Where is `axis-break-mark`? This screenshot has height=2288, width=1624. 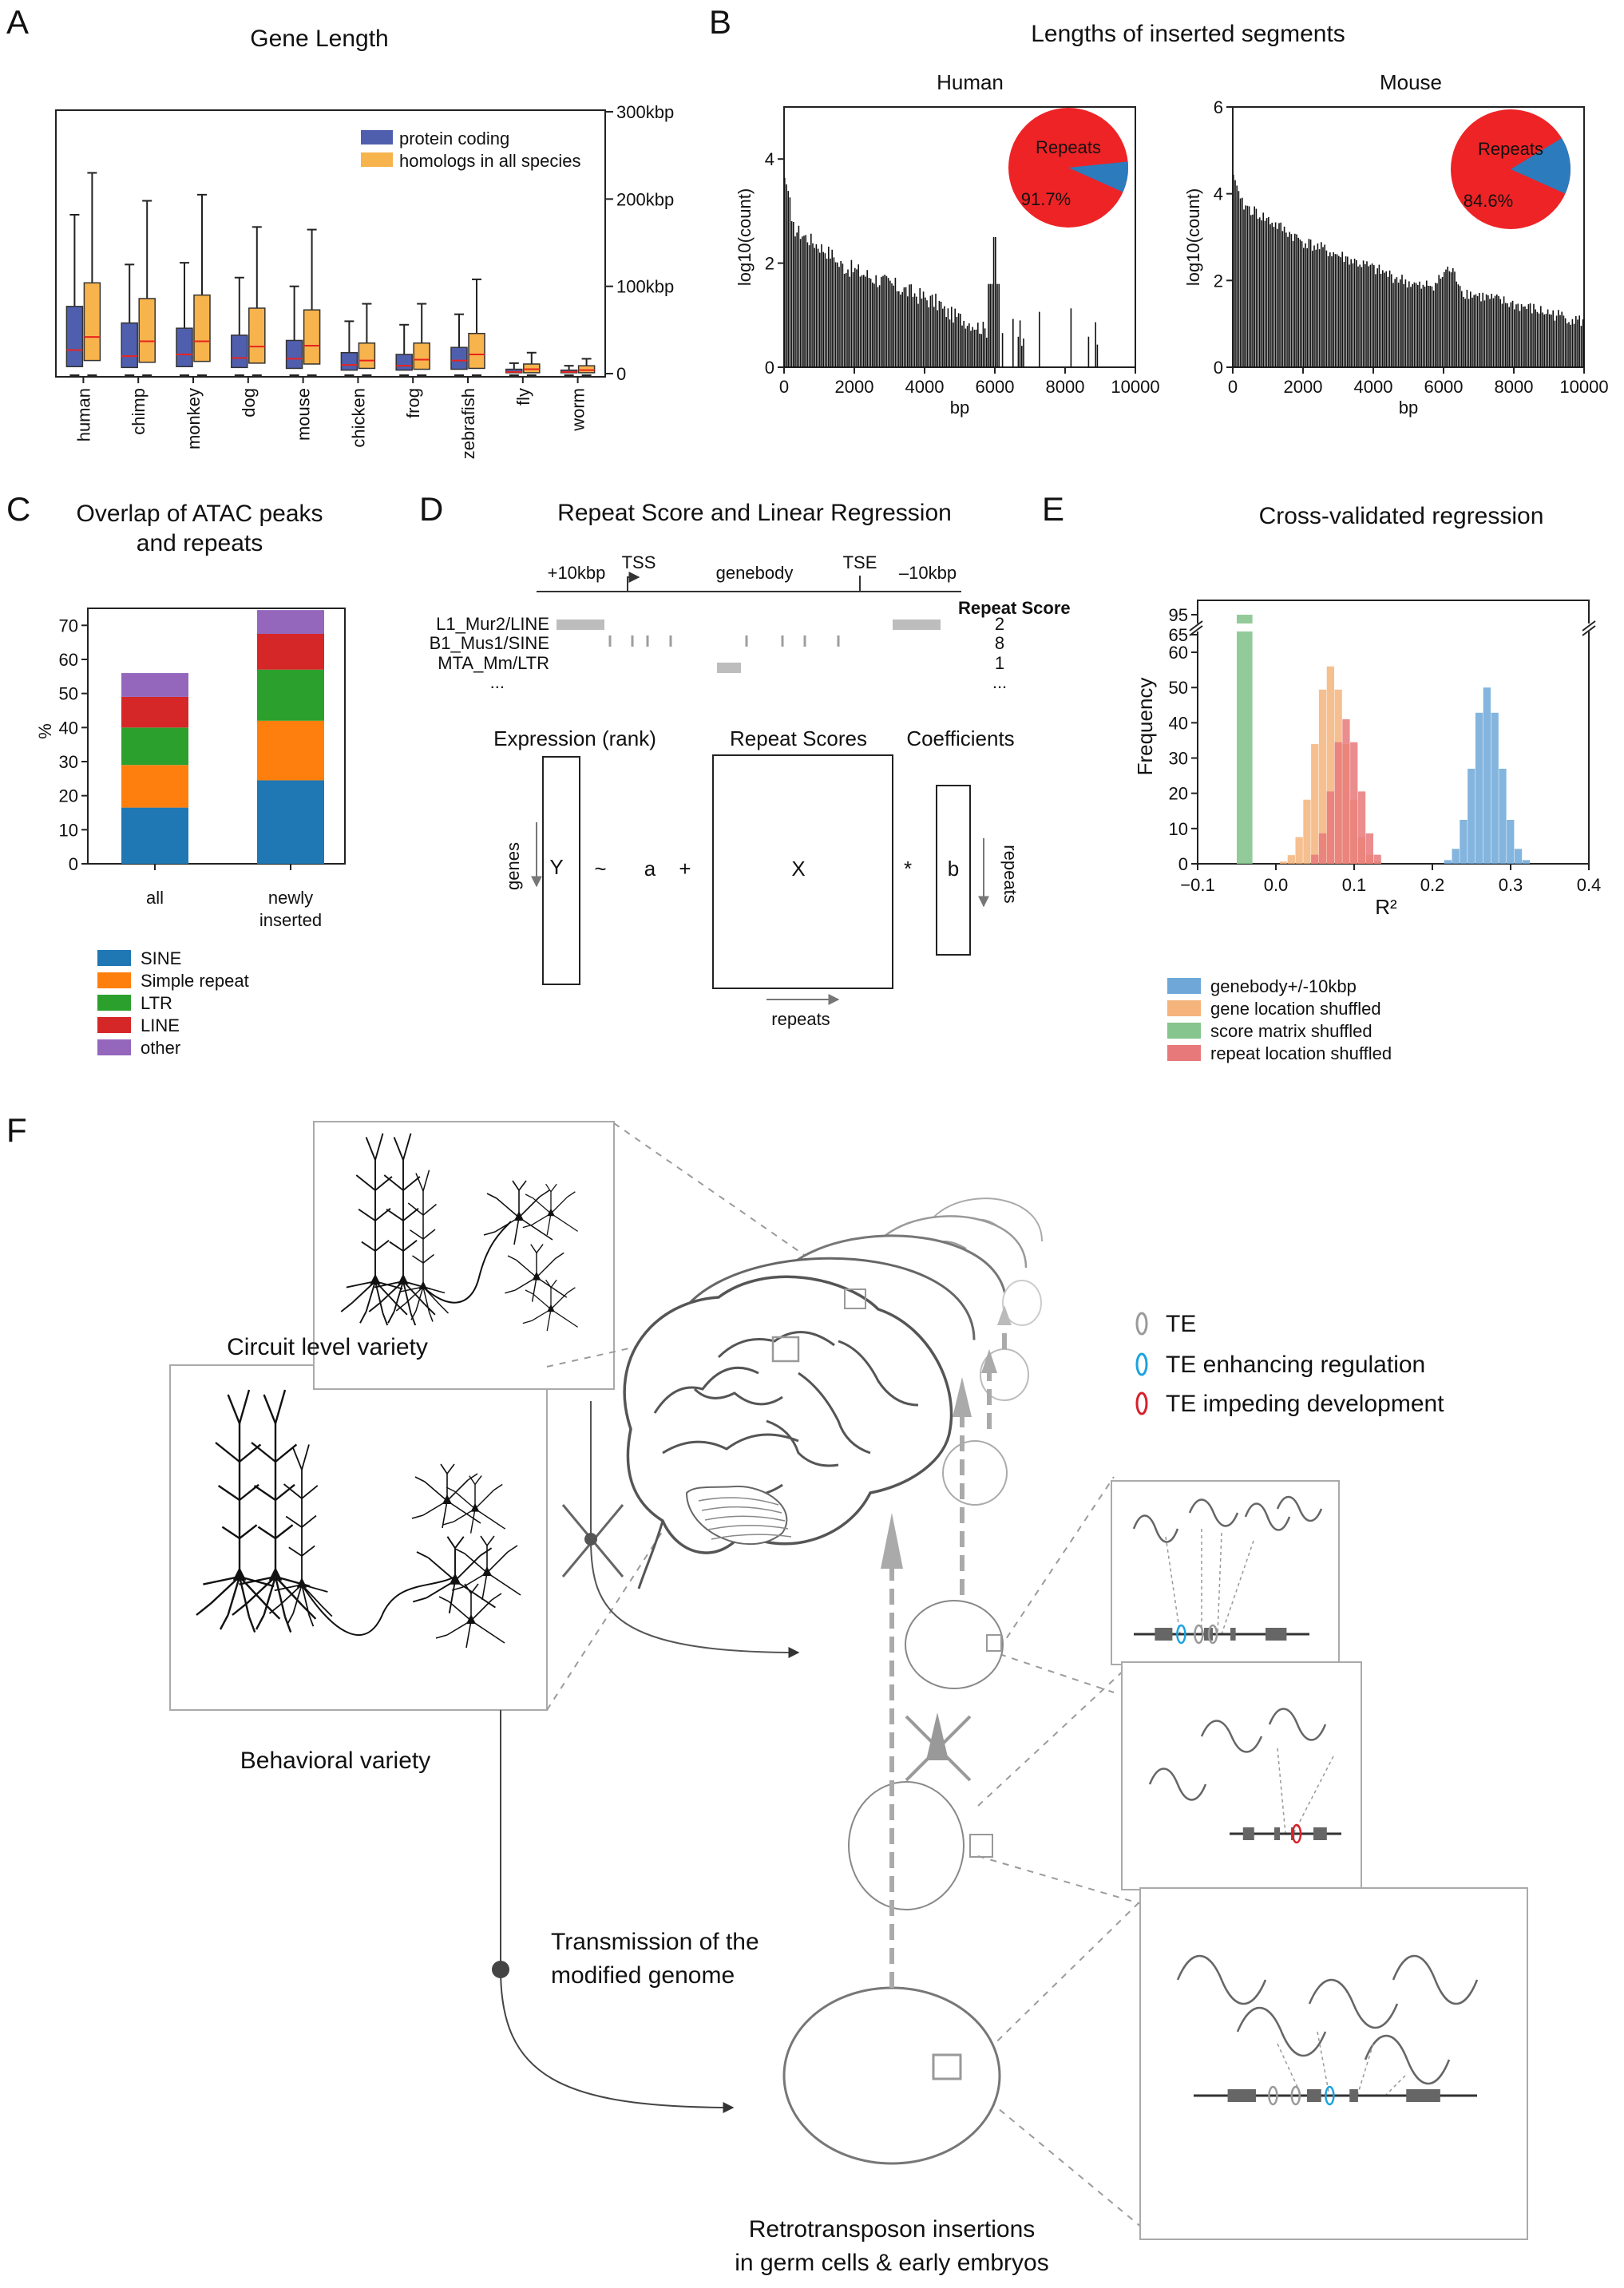 axis-break-mark is located at coordinates (1196, 625).